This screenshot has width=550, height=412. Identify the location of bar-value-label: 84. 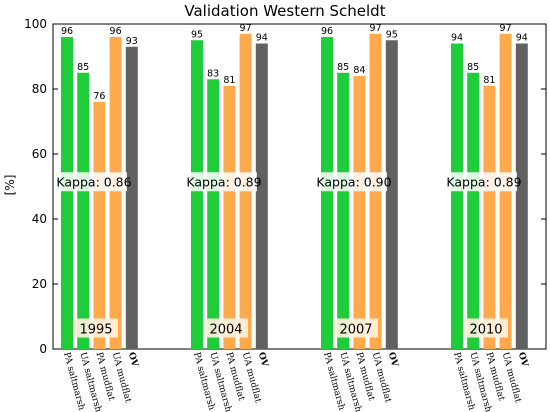
(359, 70).